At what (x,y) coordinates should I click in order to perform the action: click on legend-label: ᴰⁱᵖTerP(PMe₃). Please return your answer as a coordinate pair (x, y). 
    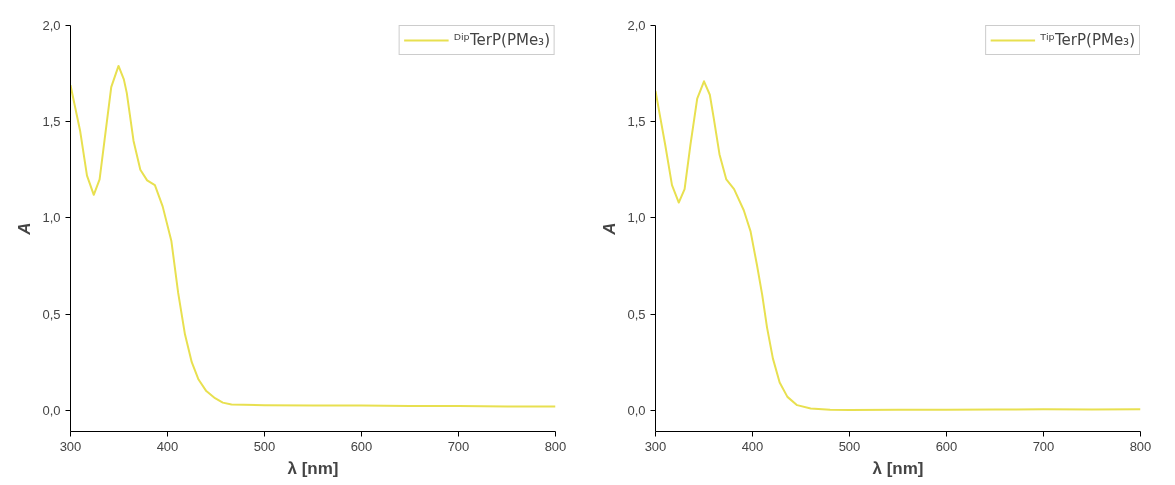
    Looking at the image, I should click on (501, 40).